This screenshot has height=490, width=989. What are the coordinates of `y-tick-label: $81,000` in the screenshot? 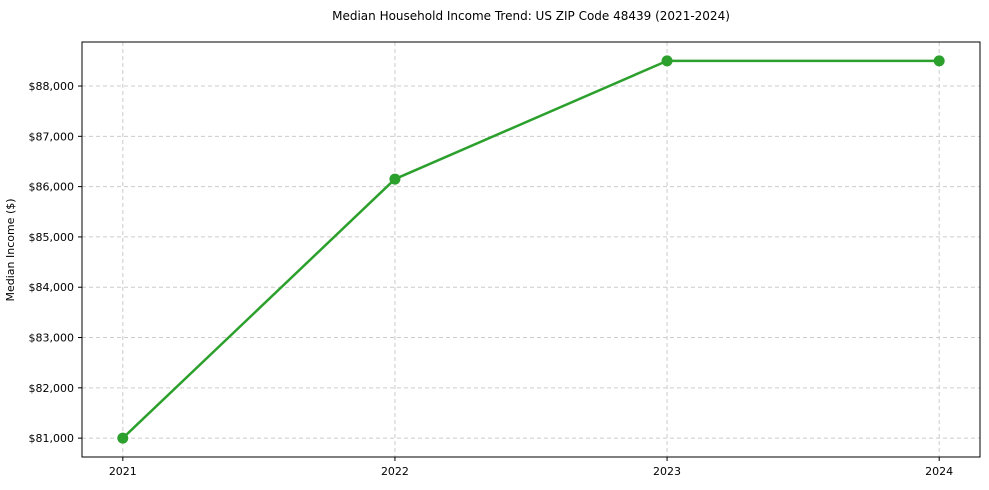 It's located at (52, 438).